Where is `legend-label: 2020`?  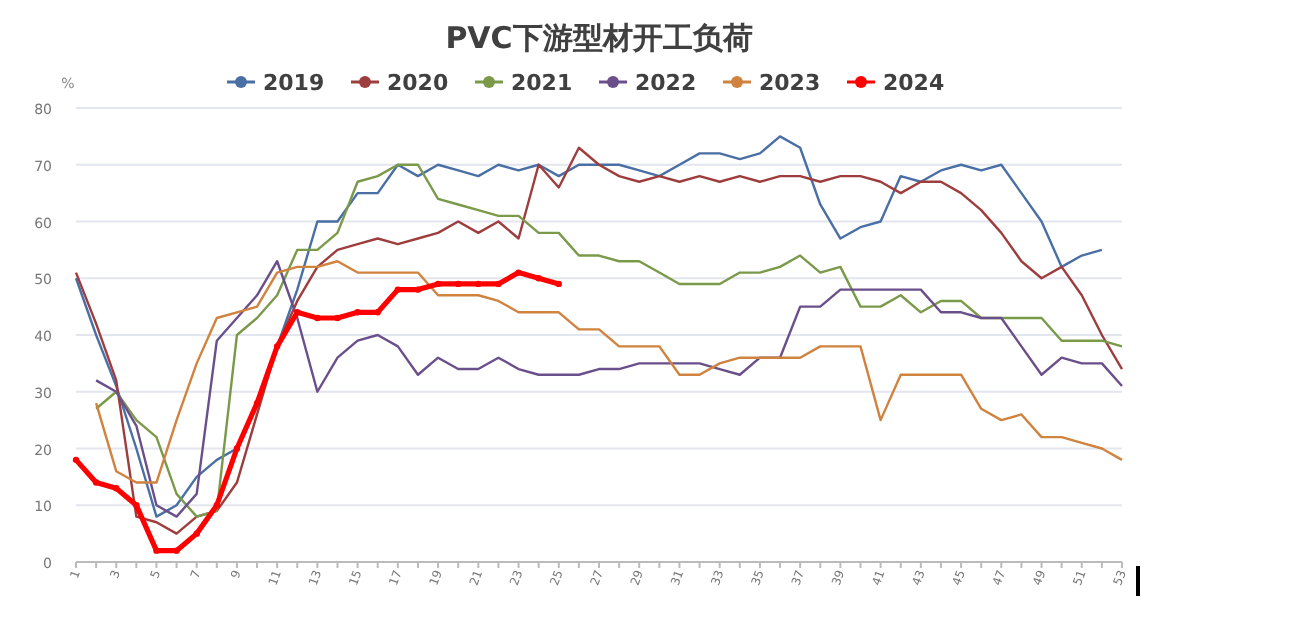
legend-label: 2020 is located at coordinates (418, 83).